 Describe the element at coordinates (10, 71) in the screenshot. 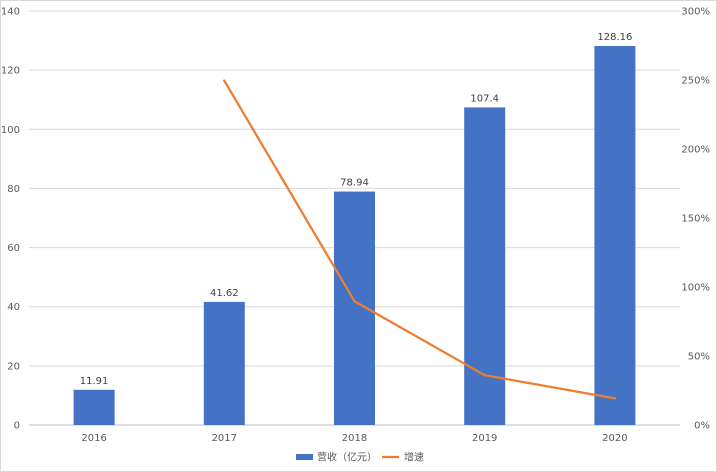

I see `y-left-tick-label: 120` at that location.